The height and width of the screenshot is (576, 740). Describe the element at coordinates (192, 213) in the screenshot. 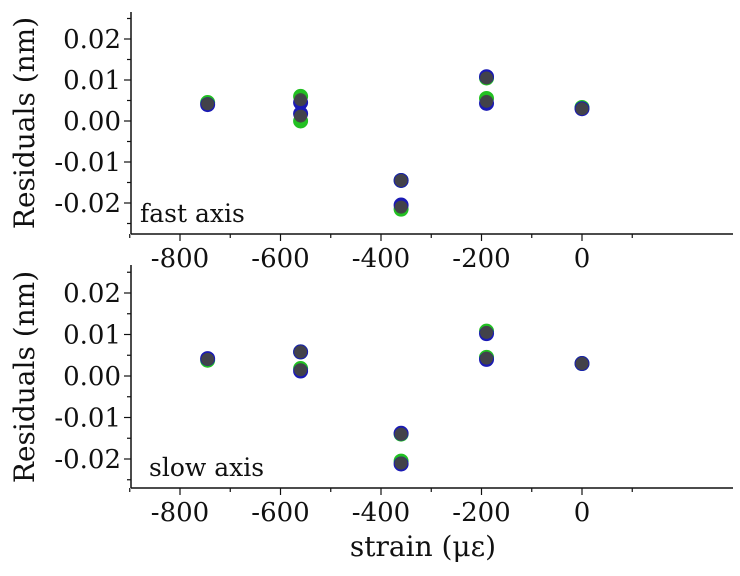

I see `fast-axis-annotation: fast axis` at that location.